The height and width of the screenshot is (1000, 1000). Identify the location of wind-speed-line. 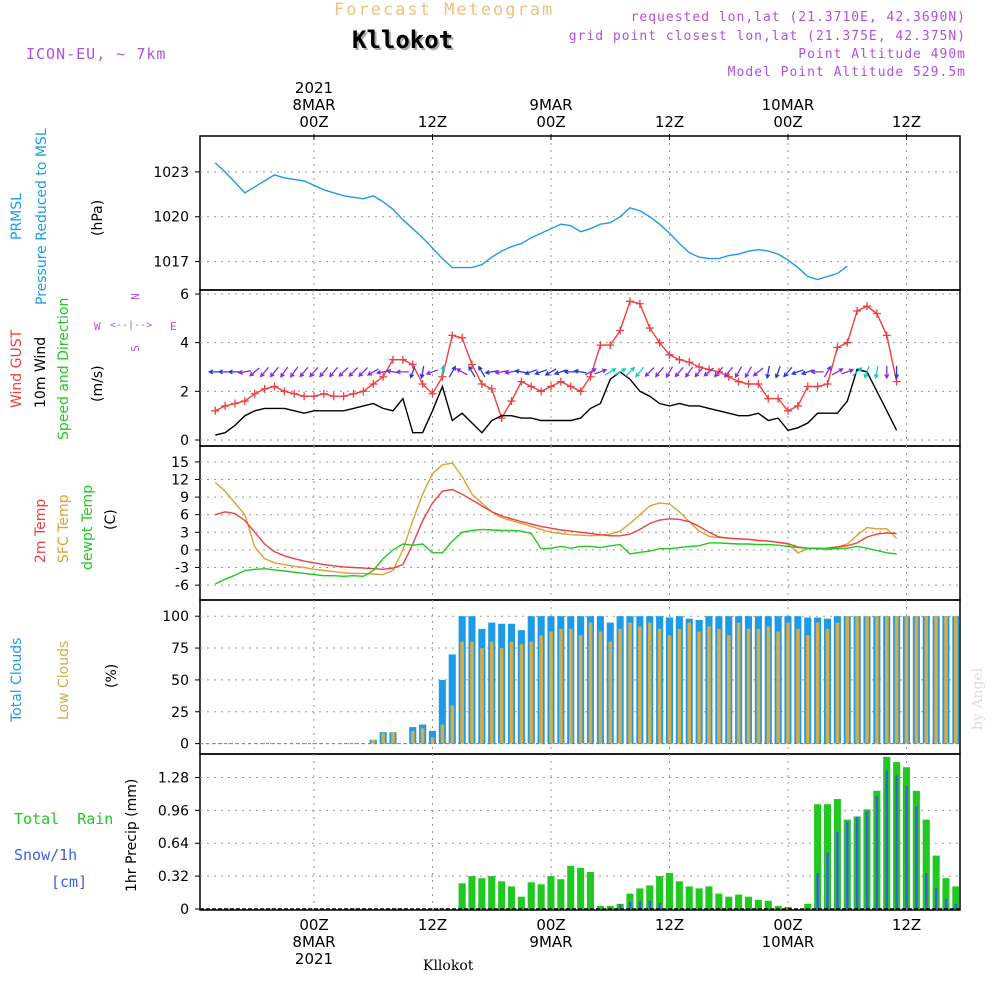
(556, 402).